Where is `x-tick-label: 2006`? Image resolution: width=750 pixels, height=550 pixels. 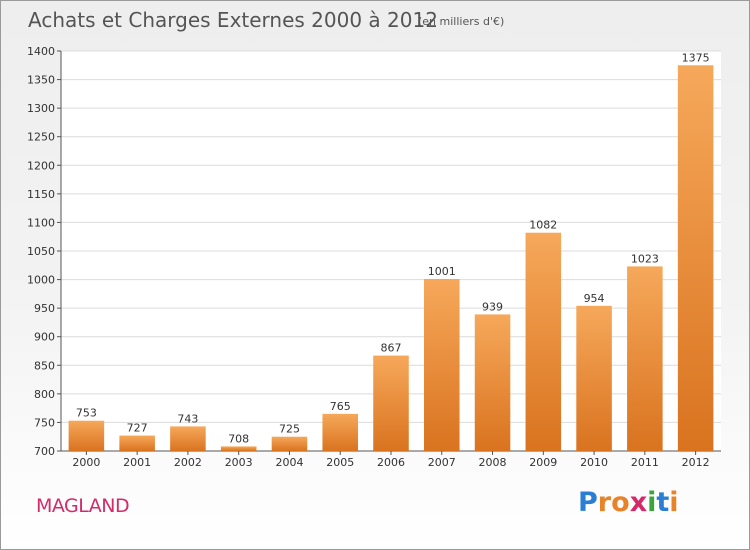
x-tick-label: 2006 is located at coordinates (391, 462).